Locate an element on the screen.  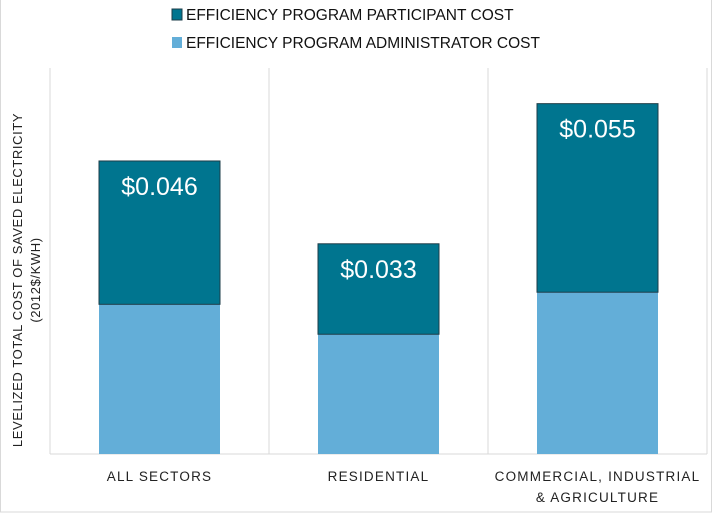
data-label: $0.055 is located at coordinates (597, 130).